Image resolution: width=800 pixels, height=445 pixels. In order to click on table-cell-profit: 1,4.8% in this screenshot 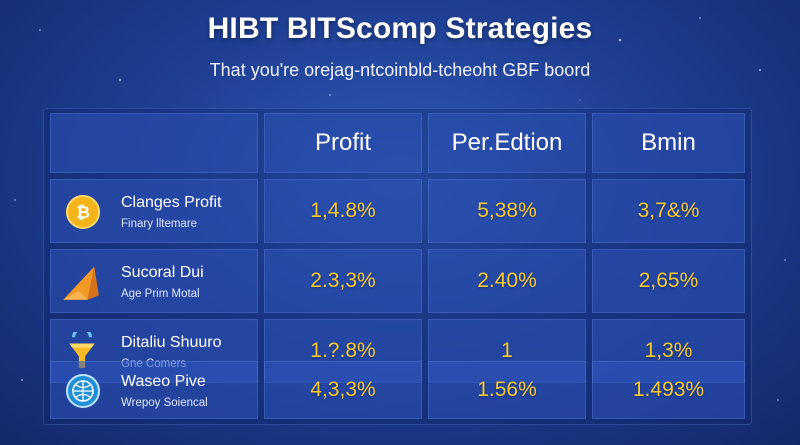, I will do `click(343, 211)`.